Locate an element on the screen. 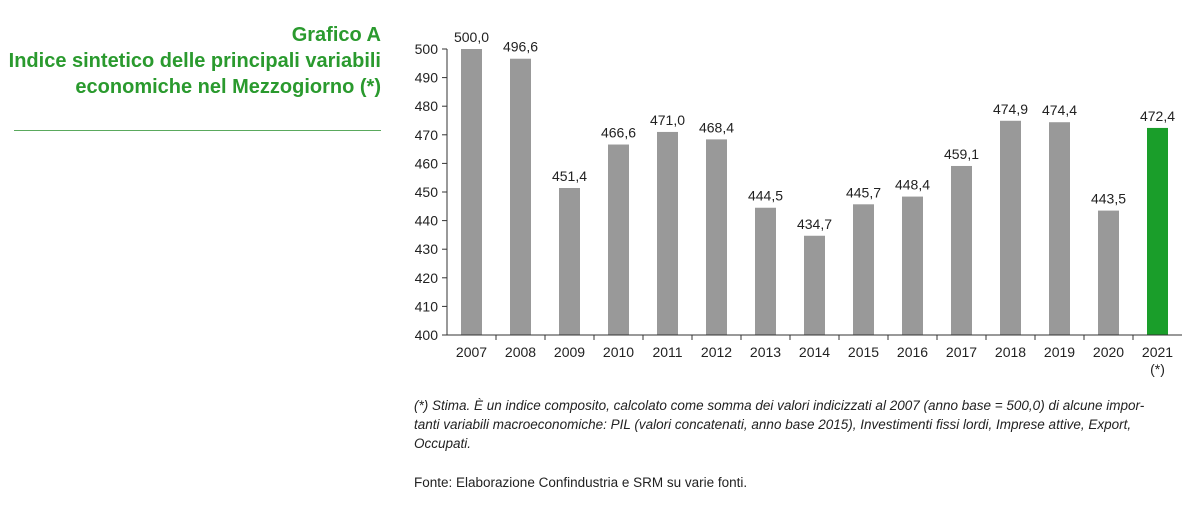 This screenshot has height=519, width=1200. data-label-2011: 471,0 is located at coordinates (667, 120).